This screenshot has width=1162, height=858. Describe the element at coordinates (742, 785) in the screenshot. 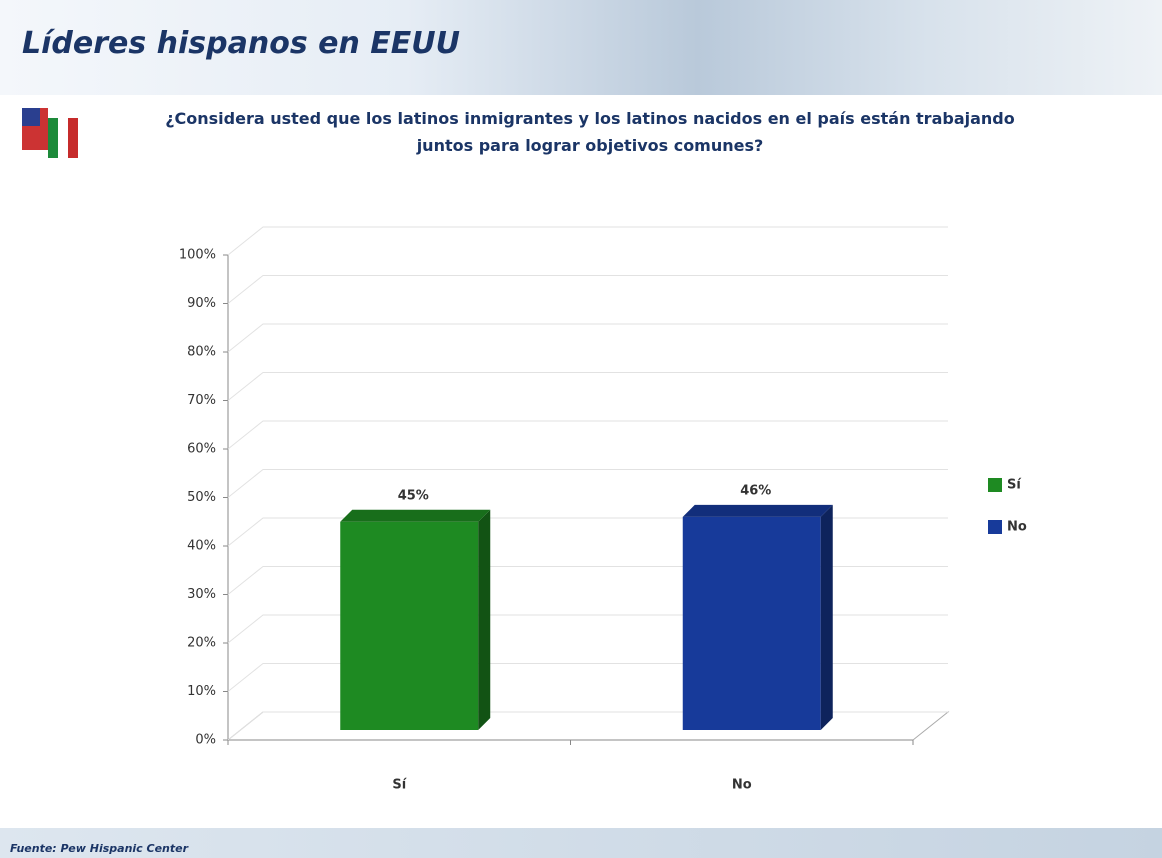

I see `x-tick-label: No` at that location.